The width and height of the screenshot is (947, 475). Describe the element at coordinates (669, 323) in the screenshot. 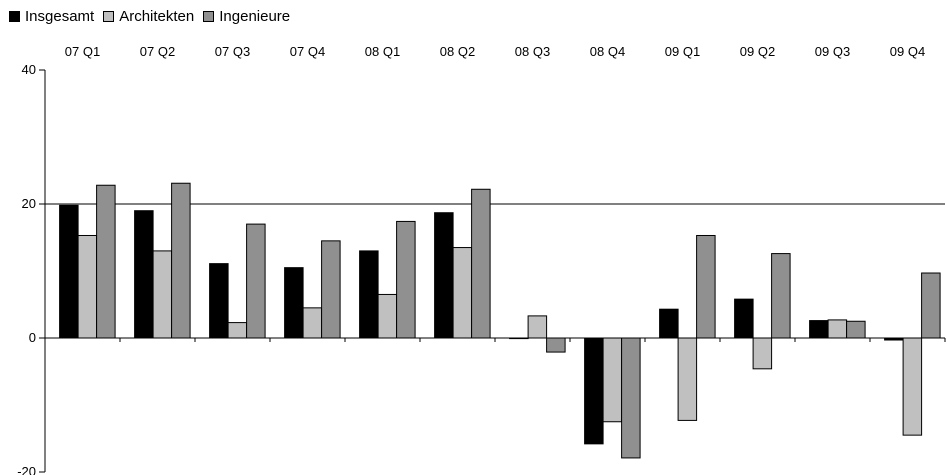

I see `bar-insgesamt-09-q1` at that location.